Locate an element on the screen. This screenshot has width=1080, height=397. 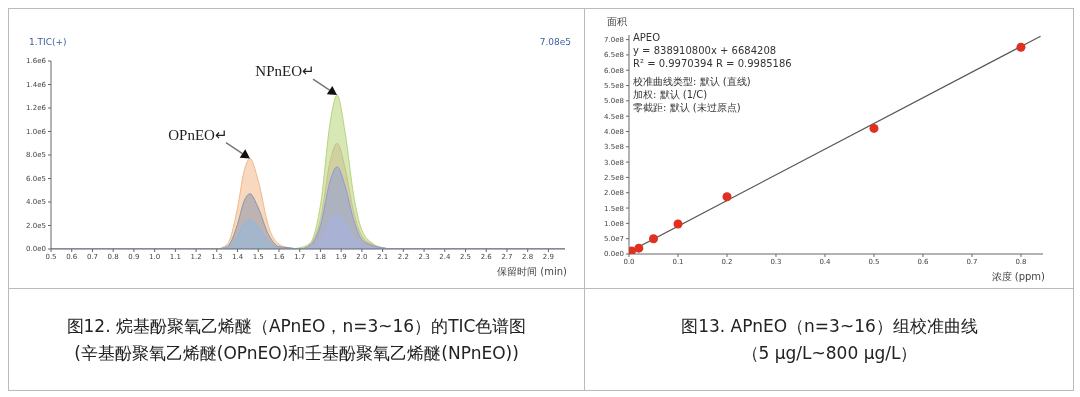
annotation: OPnEO↵ is located at coordinates (198, 134).